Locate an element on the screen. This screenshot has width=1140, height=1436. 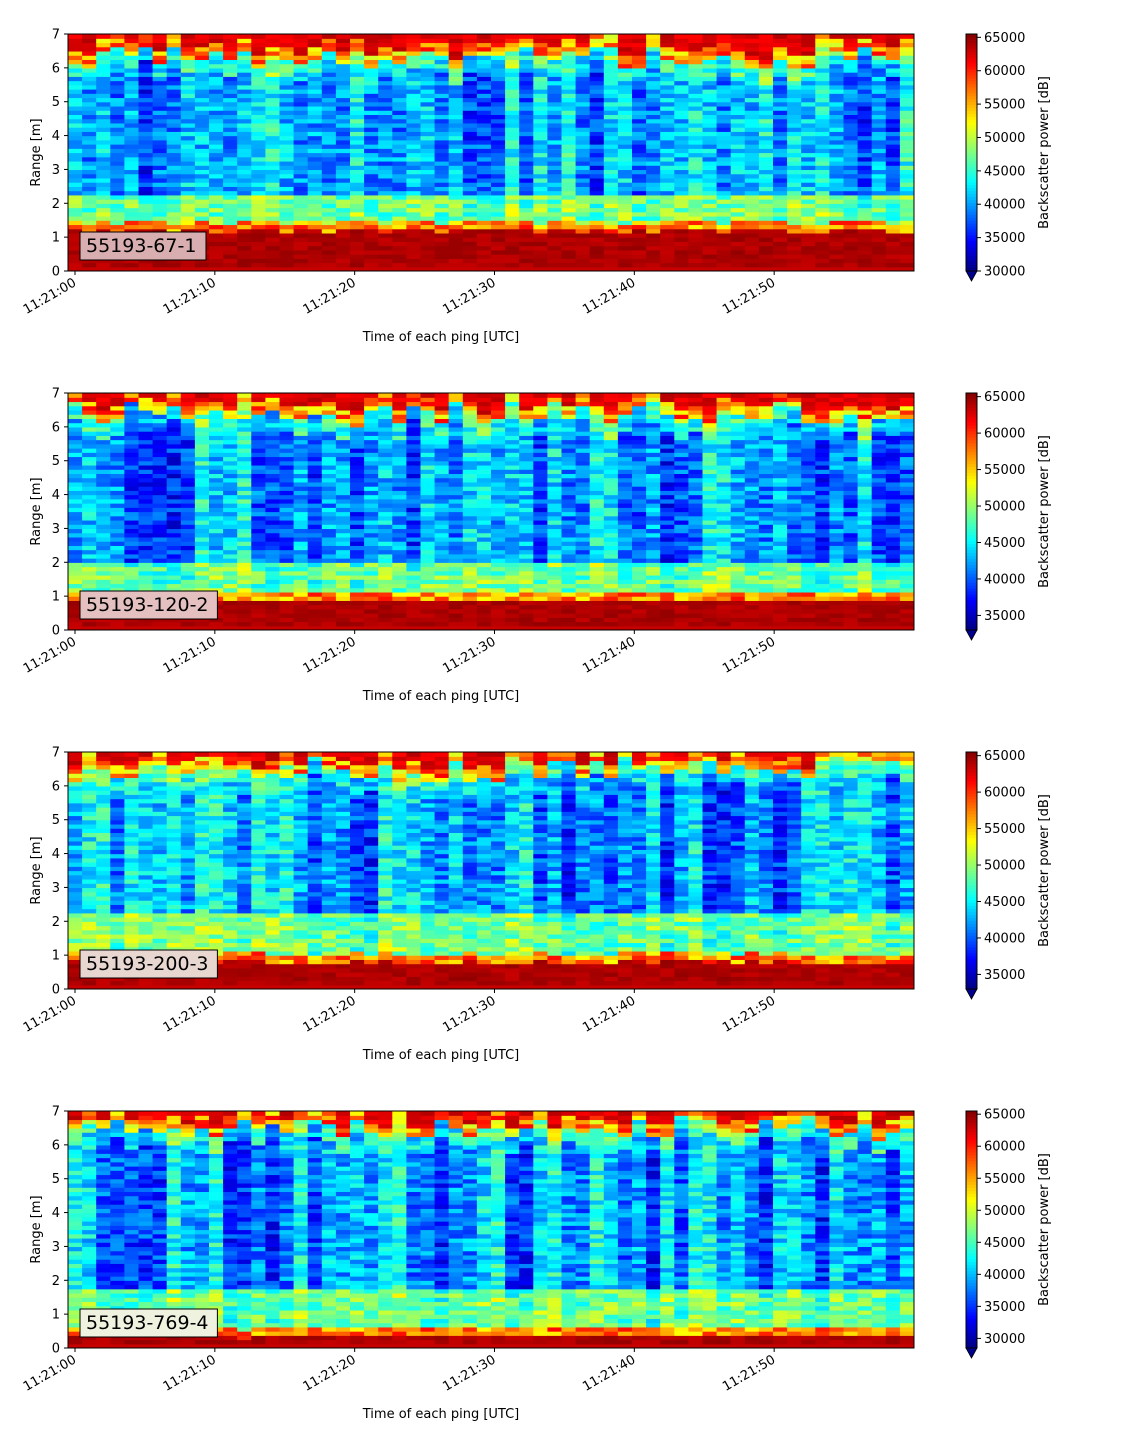
colorbar-segment is located at coordinates (971, 184).